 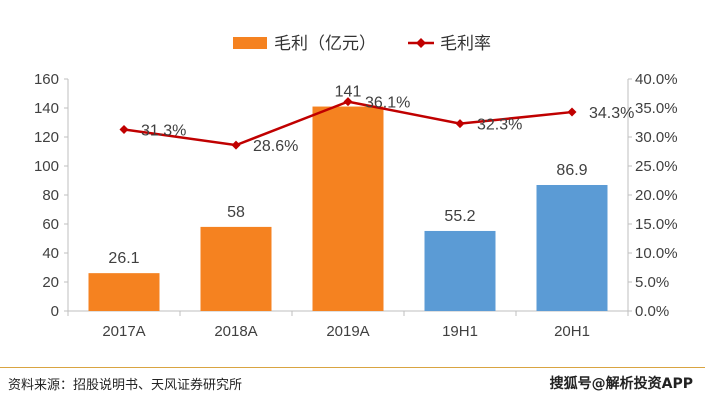 What do you see at coordinates (656, 108) in the screenshot?
I see `right-tick-label: 35.0%` at bounding box center [656, 108].